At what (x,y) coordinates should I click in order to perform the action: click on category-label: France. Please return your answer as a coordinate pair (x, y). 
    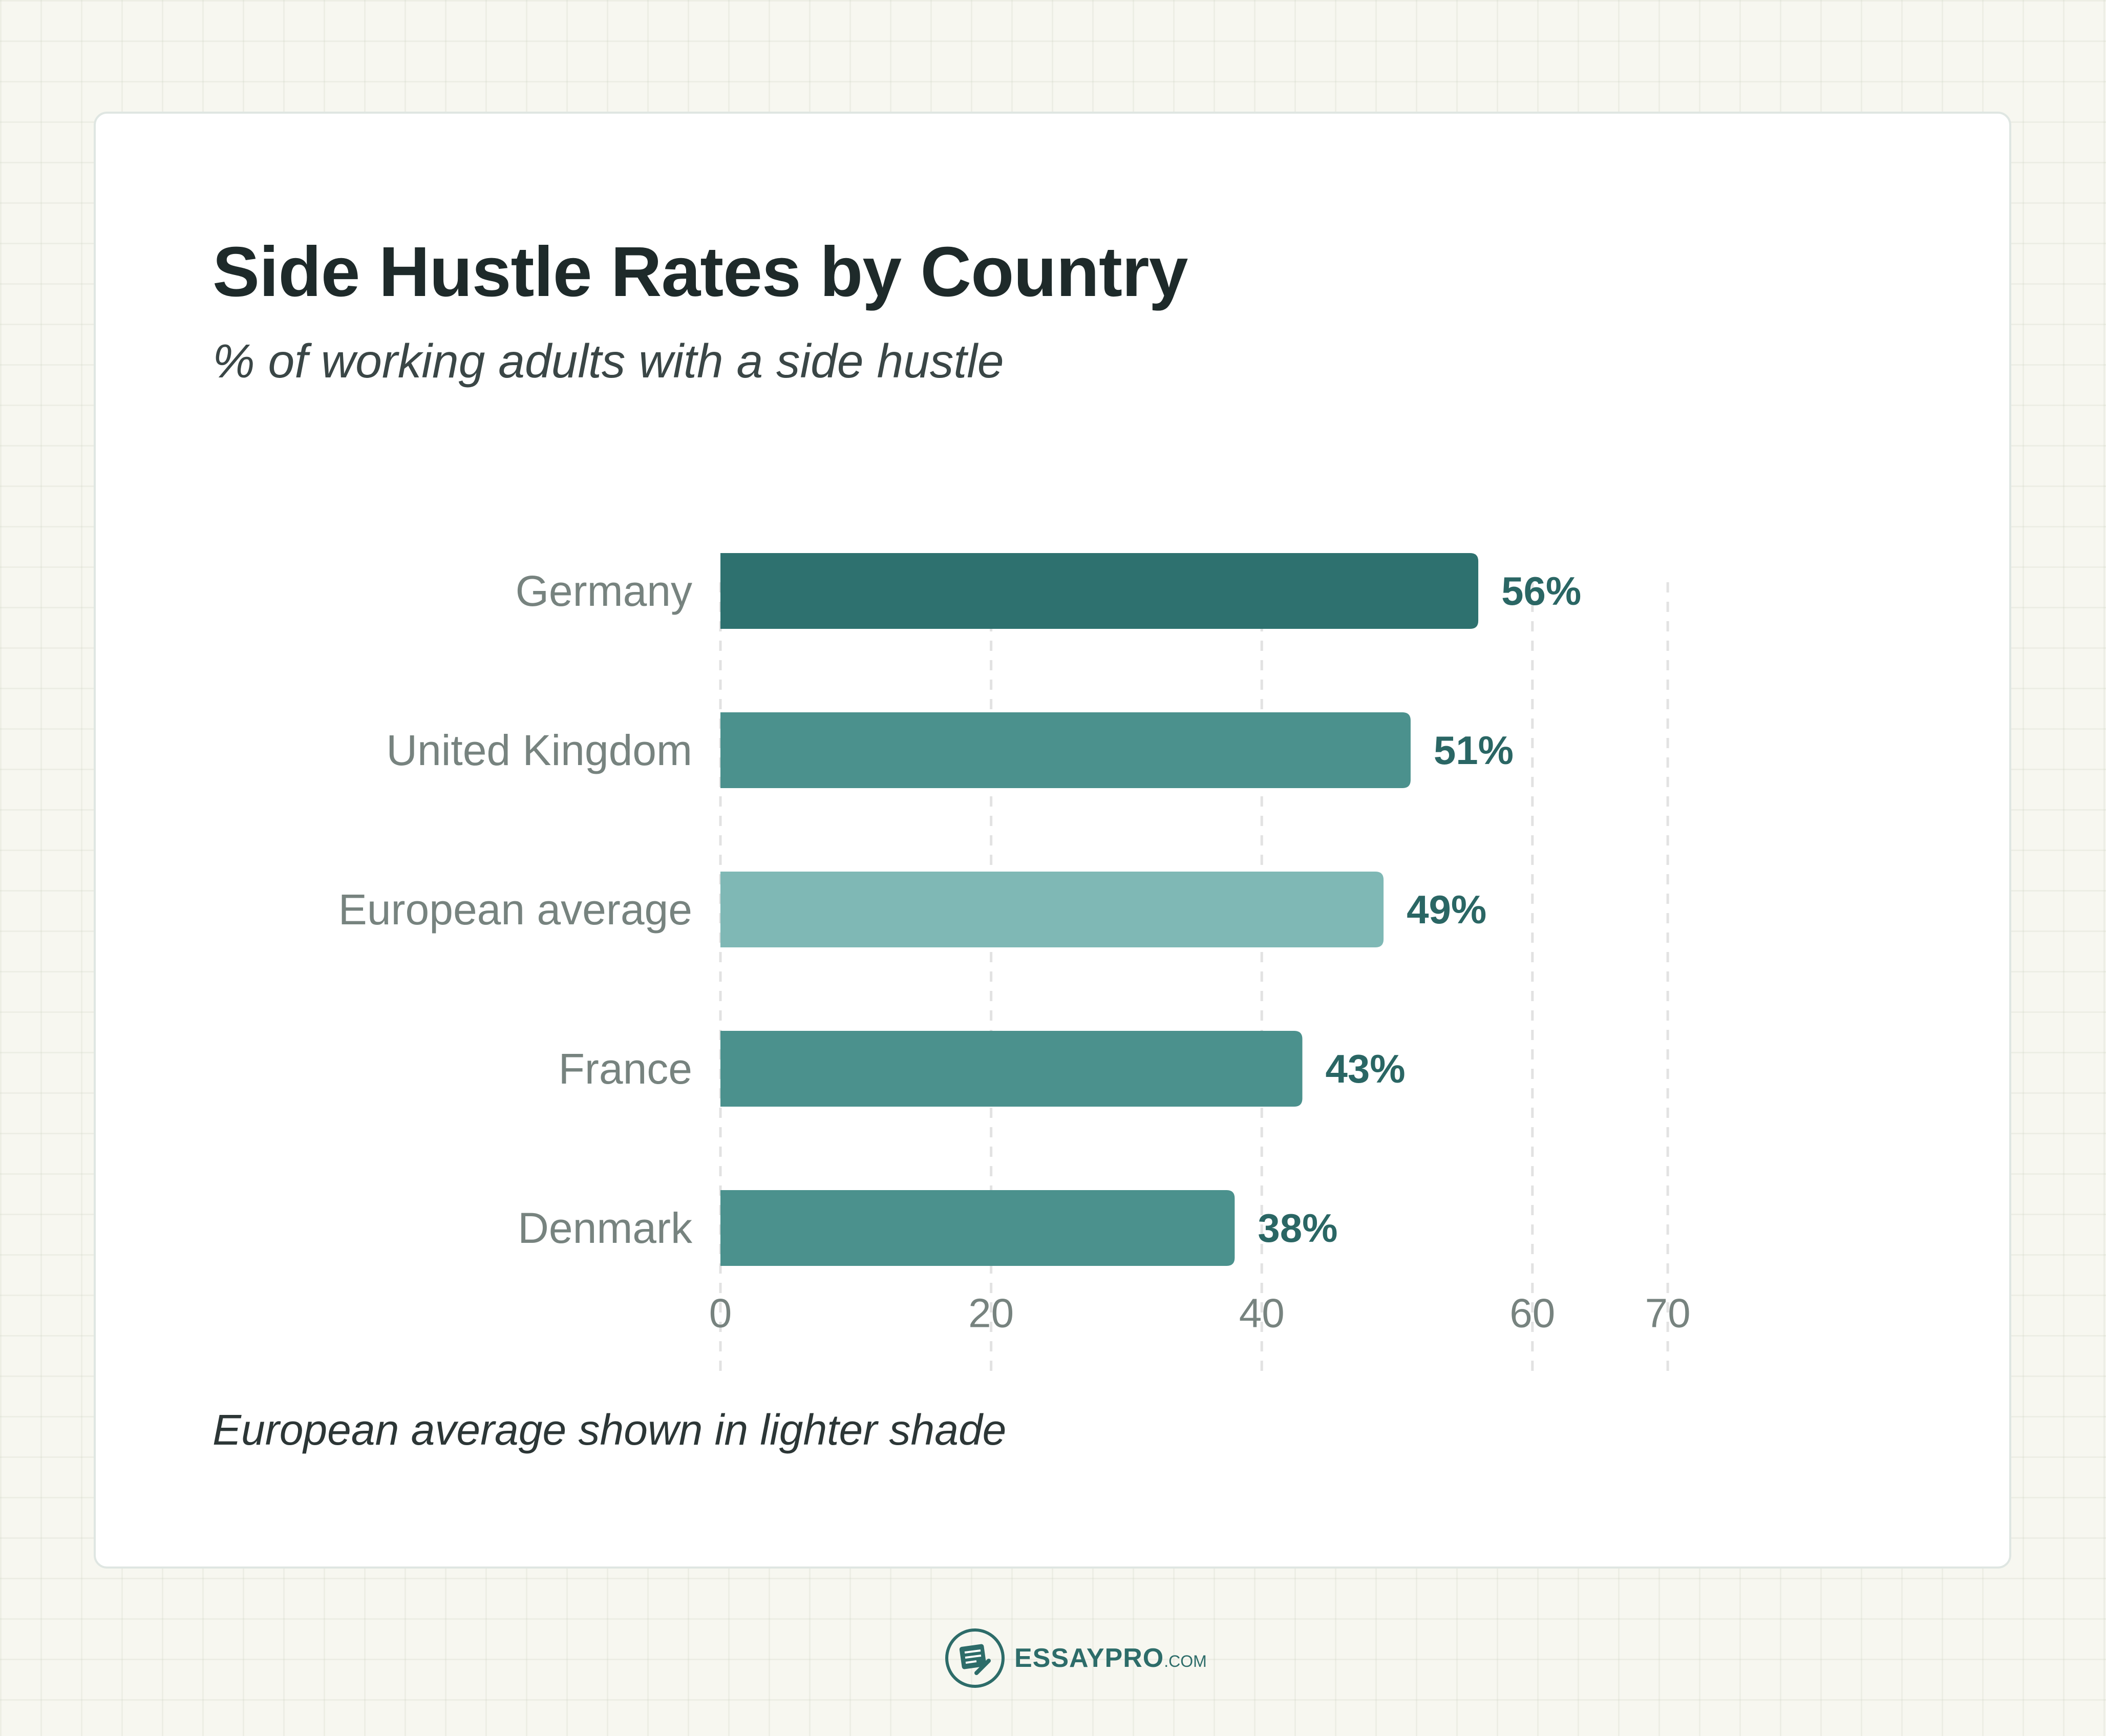
    Looking at the image, I should click on (625, 1069).